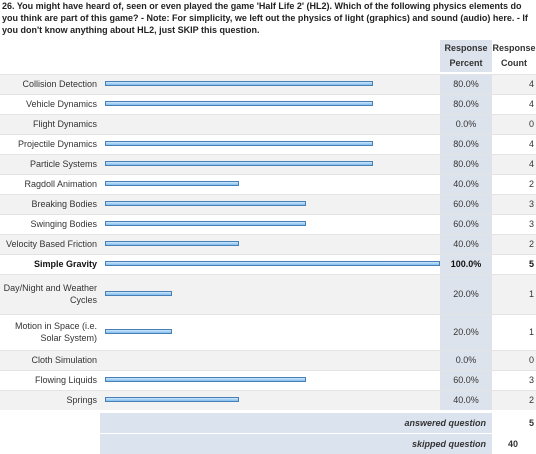  I want to click on row-label: Projectile Dynamics, so click(57, 144).